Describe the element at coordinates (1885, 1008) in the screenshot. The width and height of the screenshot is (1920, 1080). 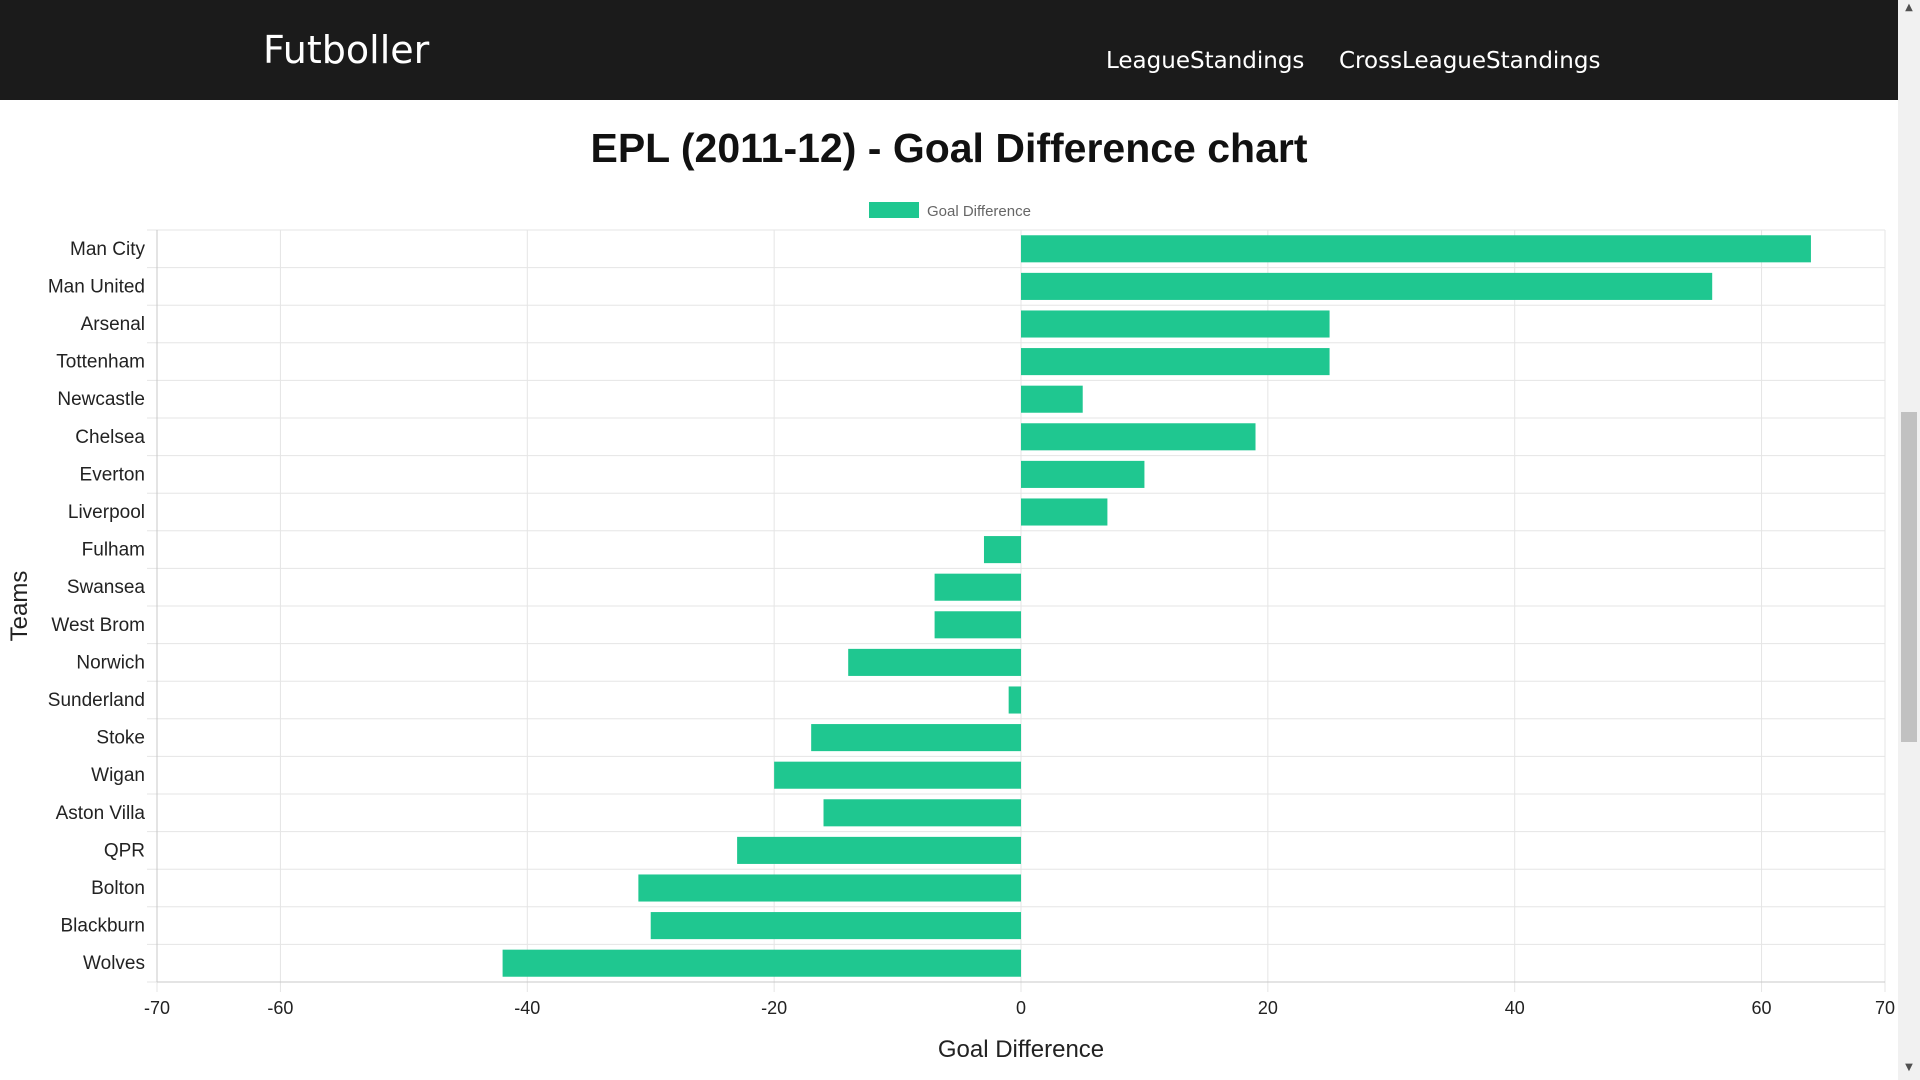
I see `x-tick-label: 70` at that location.